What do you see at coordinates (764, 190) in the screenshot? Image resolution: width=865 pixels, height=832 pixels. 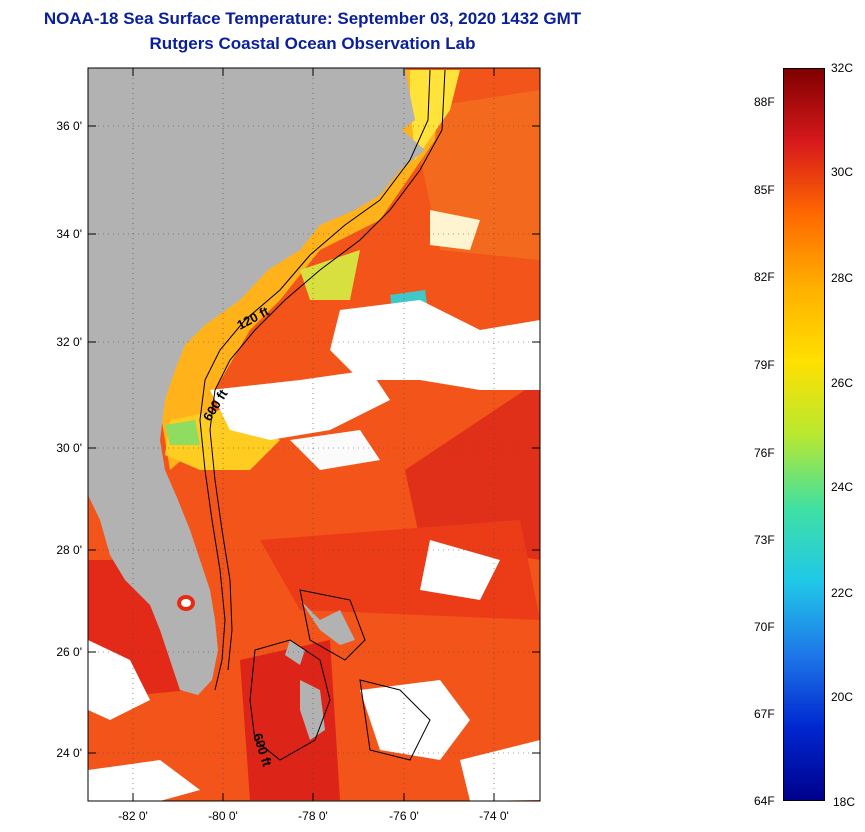 I see `fahrenheit-label: 85F` at bounding box center [764, 190].